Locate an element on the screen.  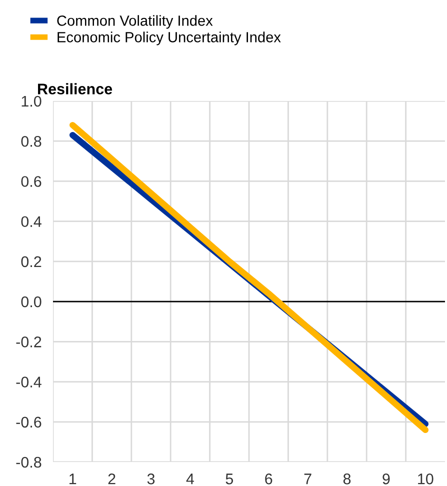
y-tick-label: -0.8 is located at coordinates (29, 462).